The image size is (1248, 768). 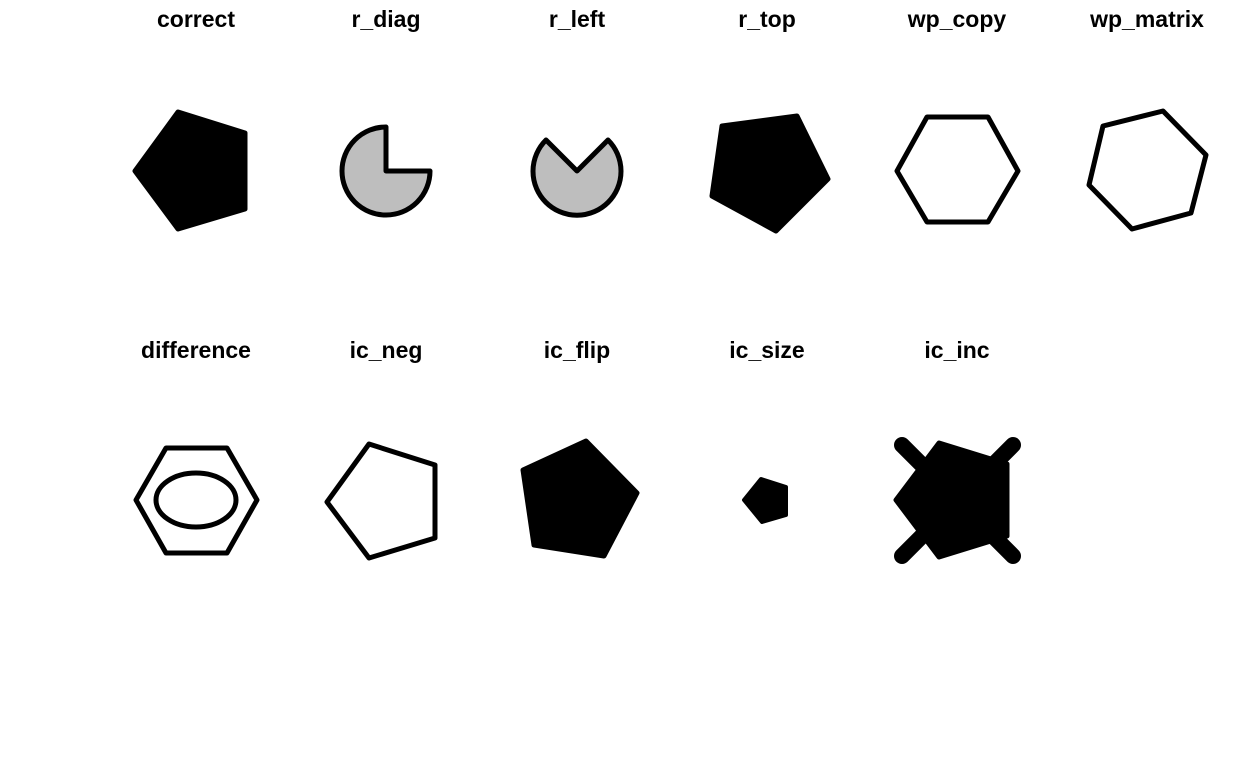 I want to click on panel-title-r-left: r_left, so click(x=577, y=19).